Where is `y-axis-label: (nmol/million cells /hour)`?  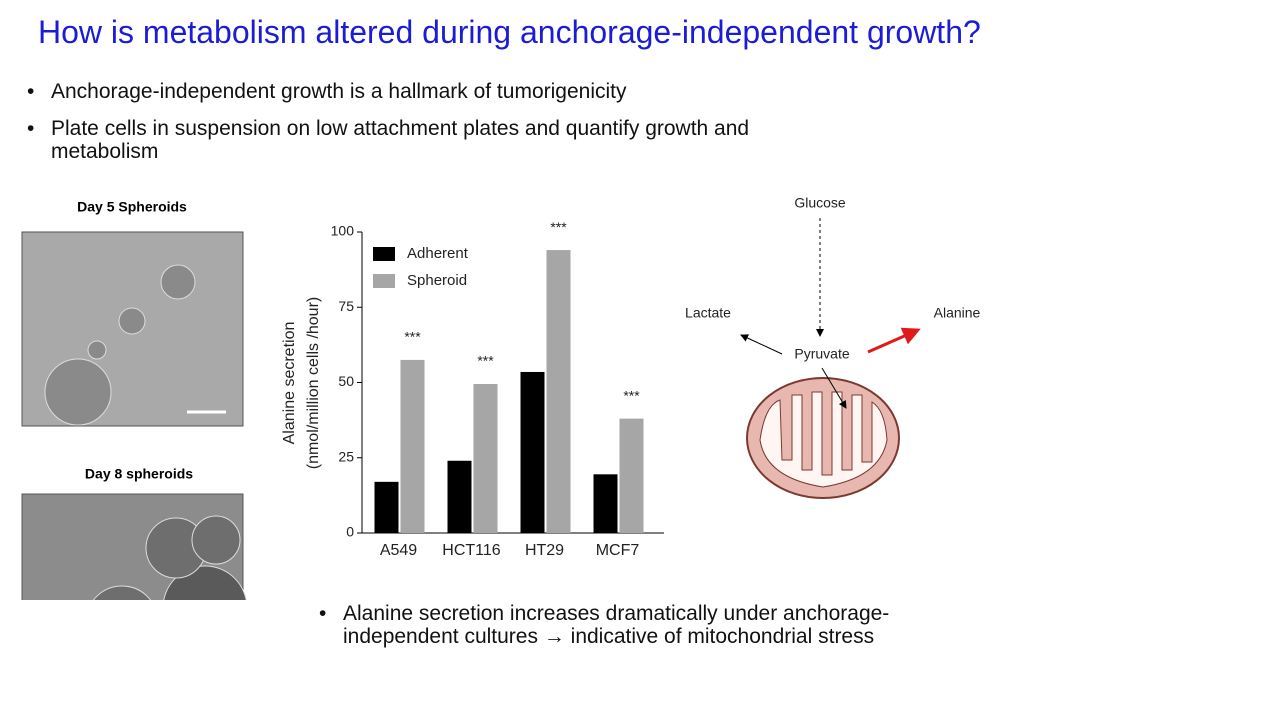
y-axis-label: (nmol/million cells /hour) is located at coordinates (313, 383).